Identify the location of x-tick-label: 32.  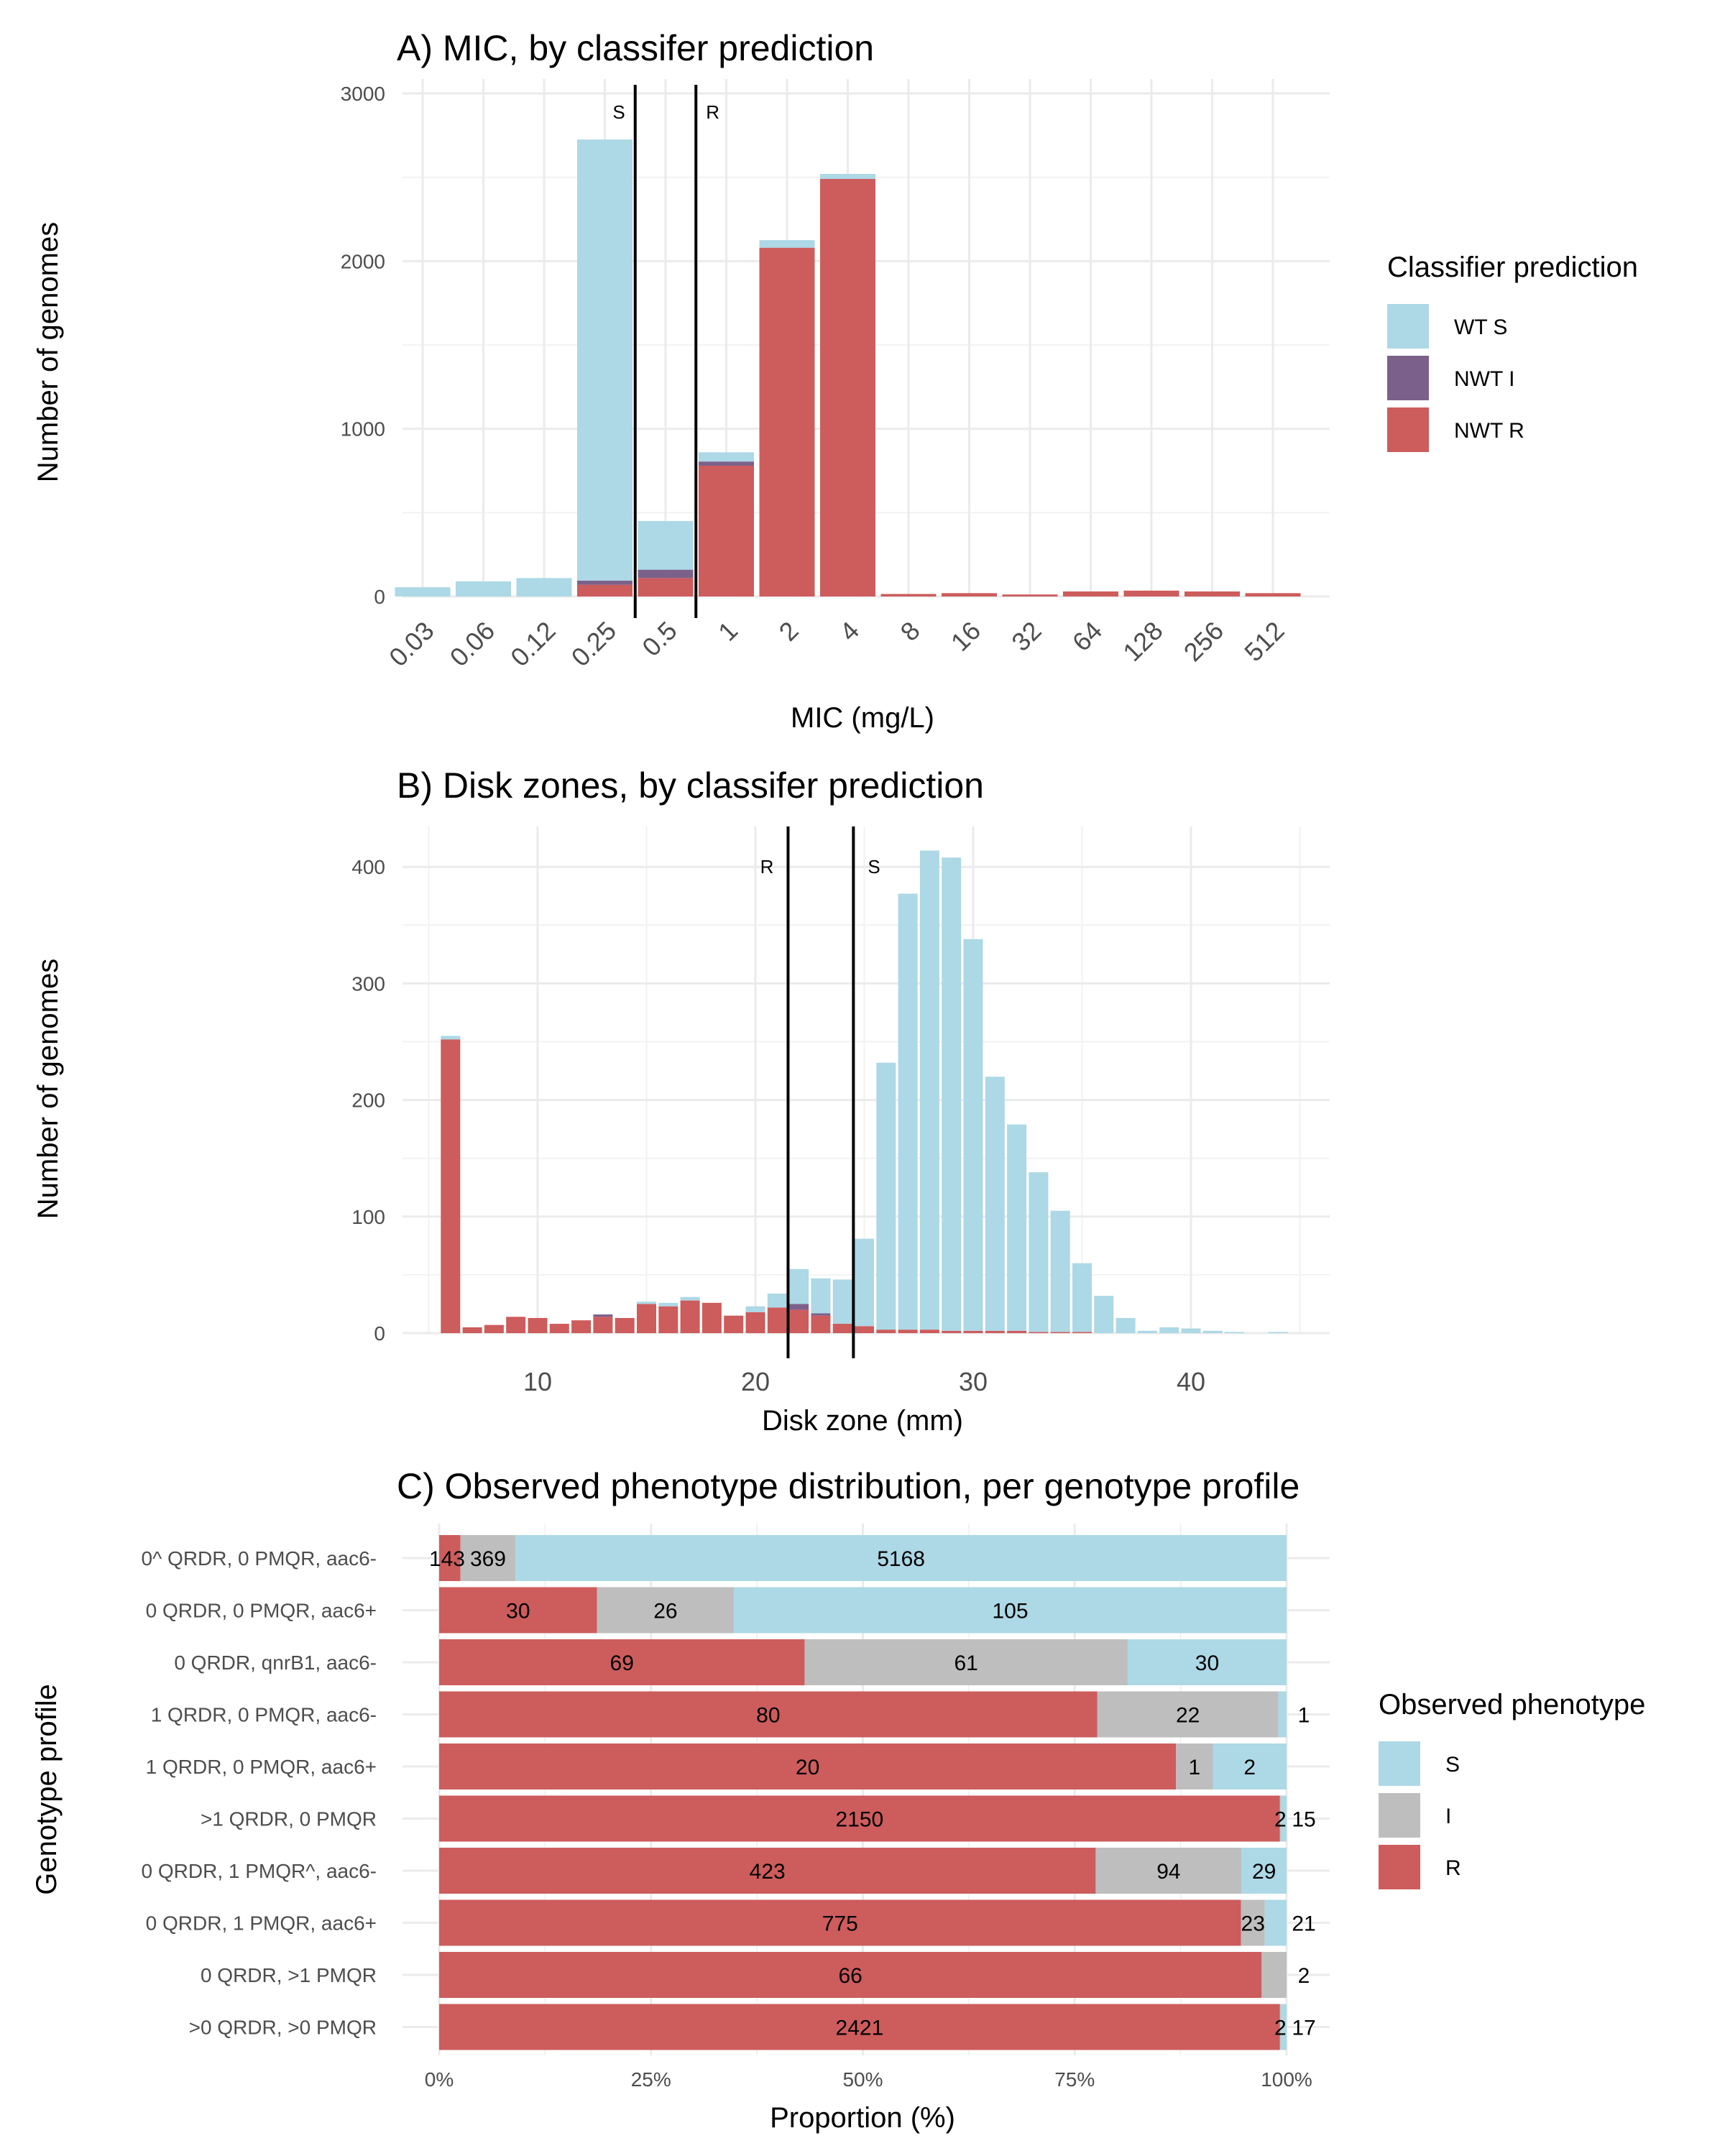
(1026, 636).